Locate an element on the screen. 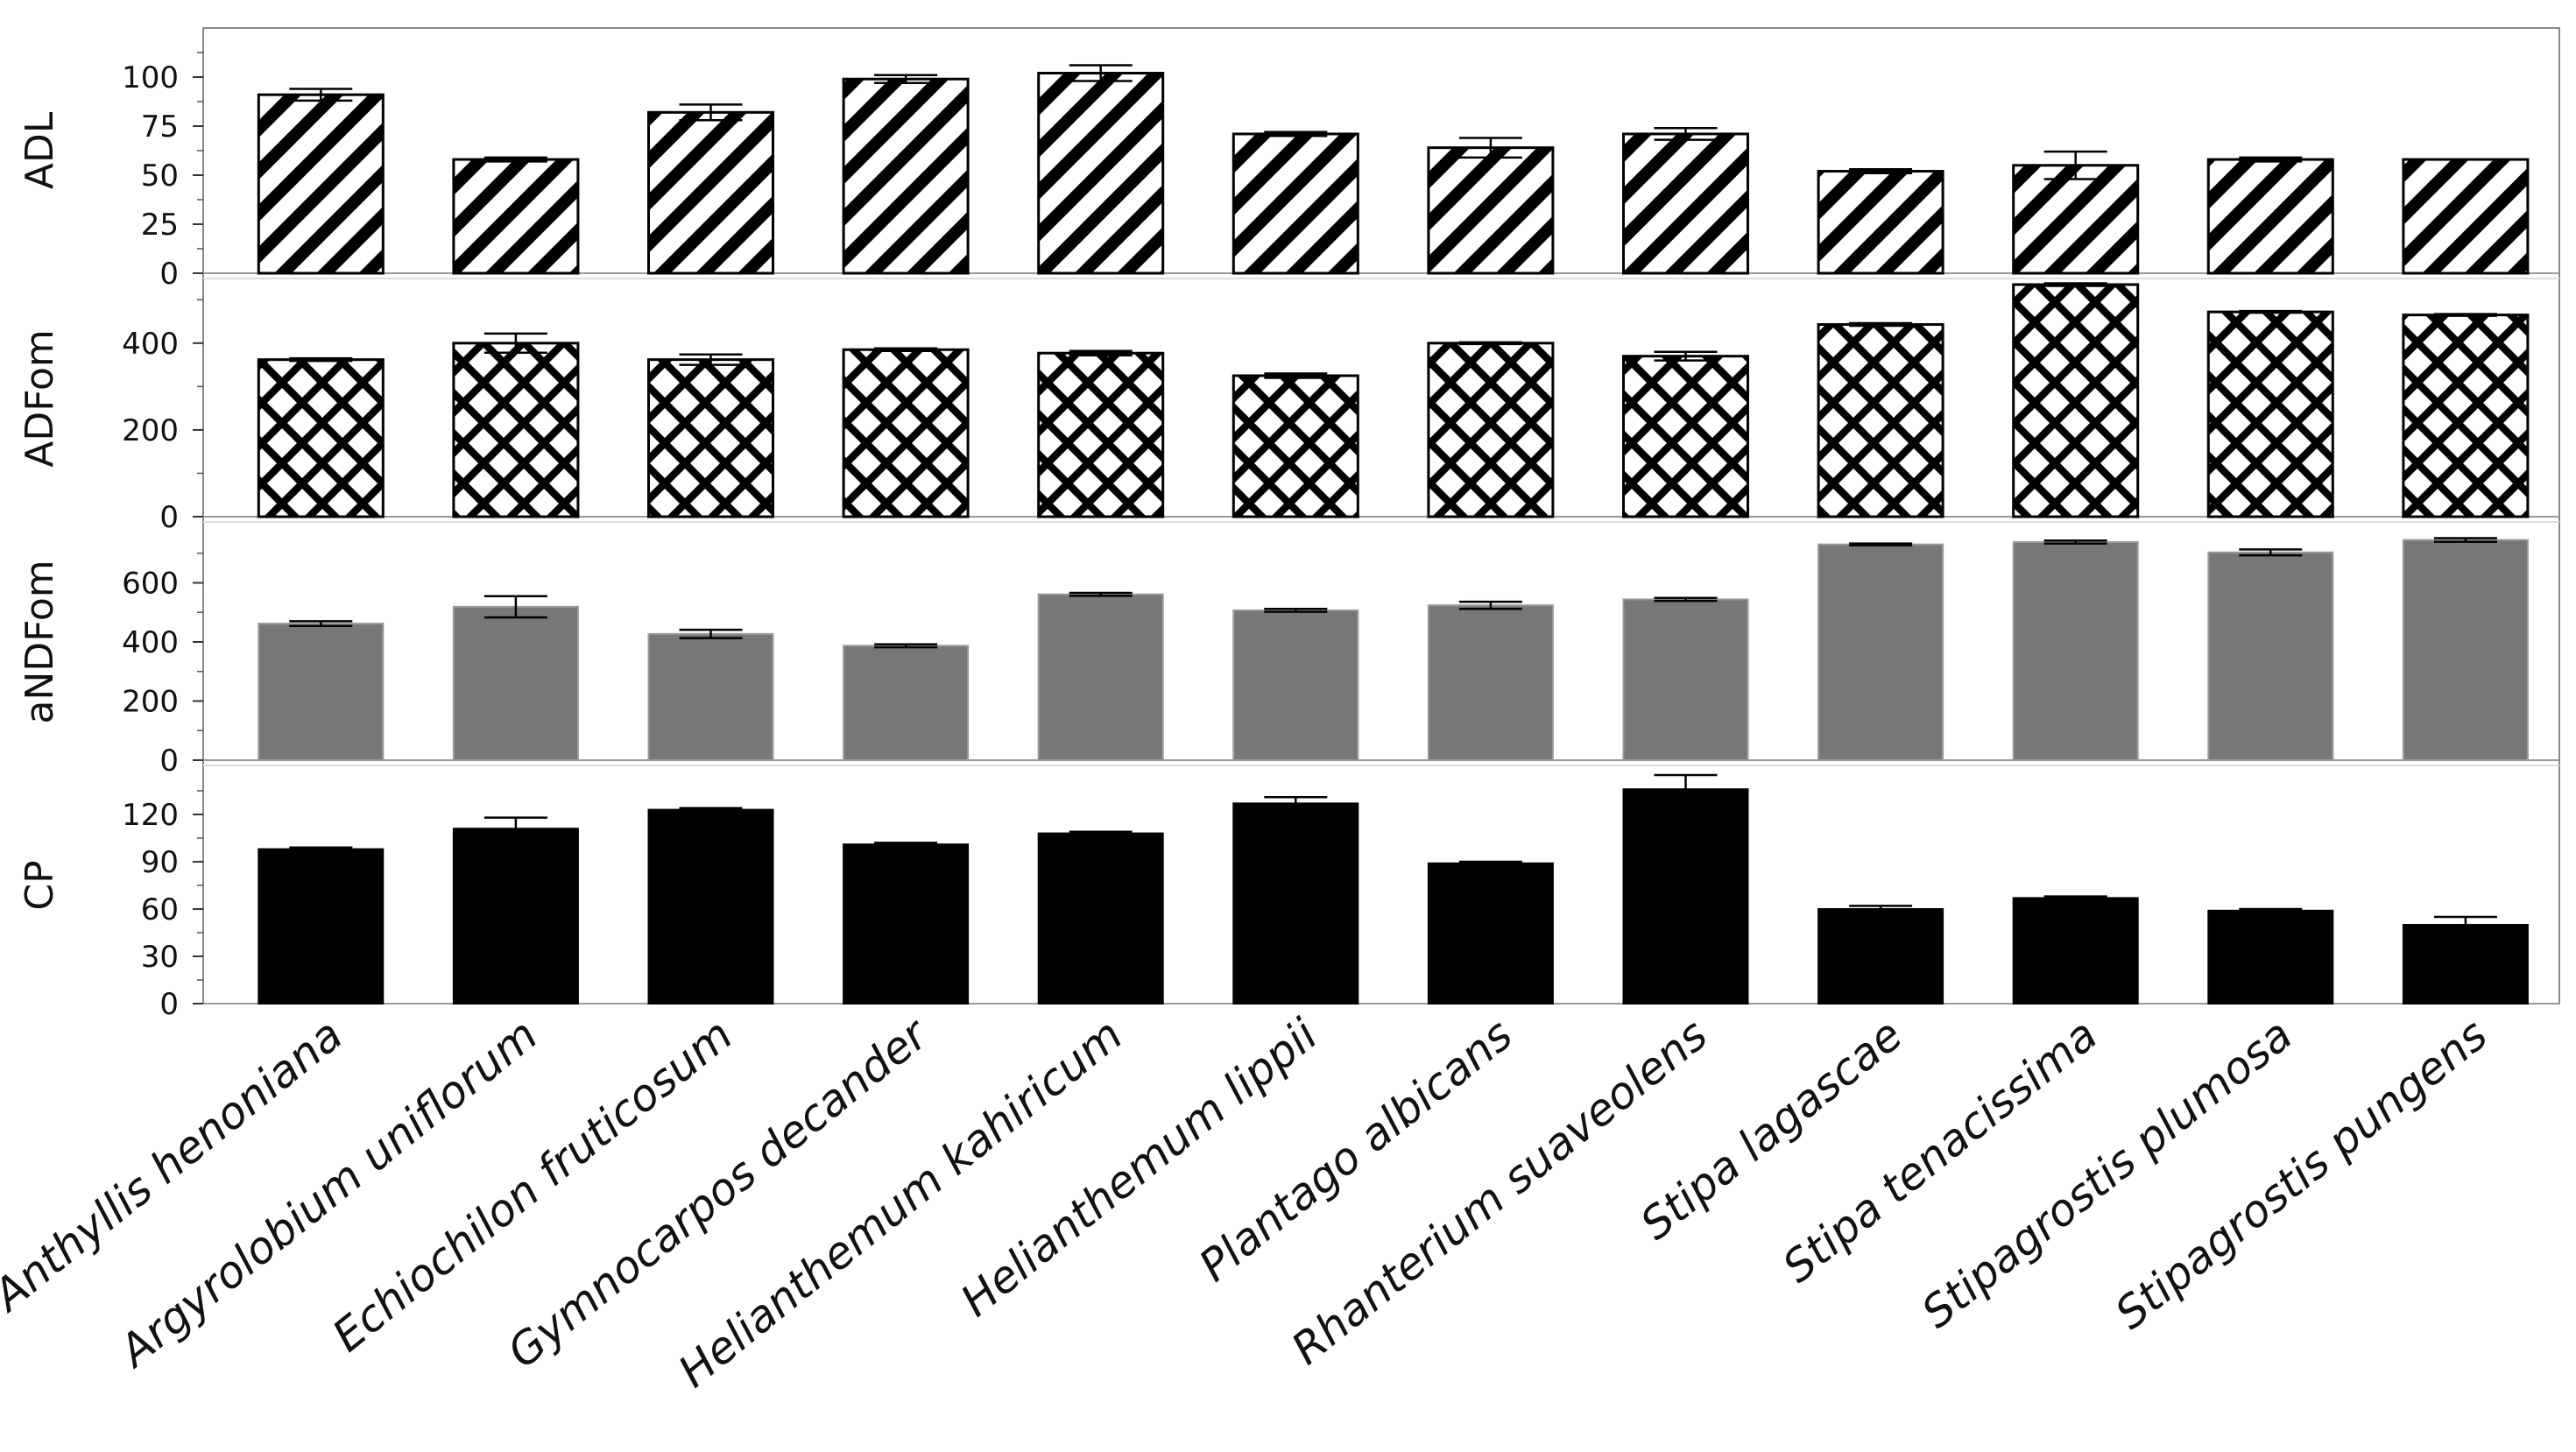 This screenshot has height=1452, width=2576. y-tick-label: 600 is located at coordinates (150, 584).